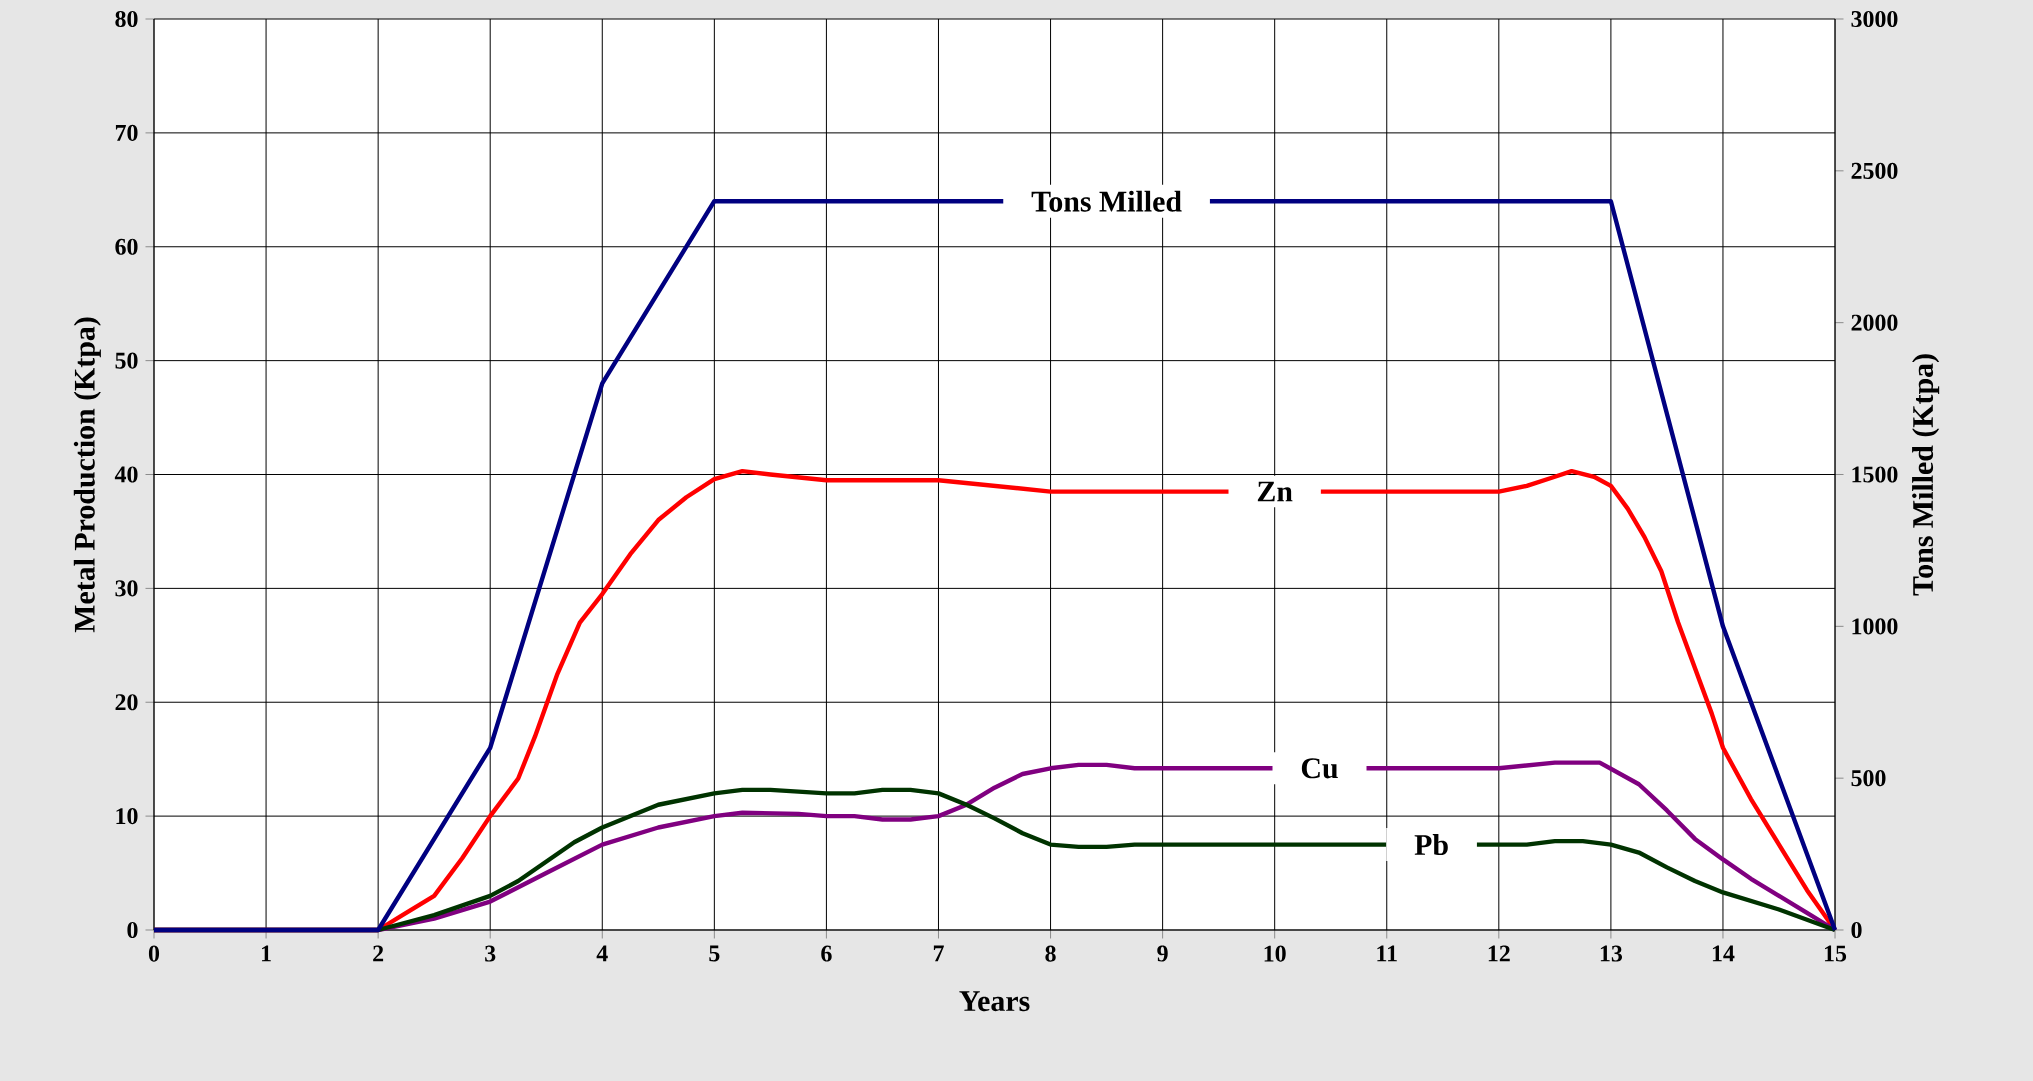  I want to click on y-tick-label: 40, so click(126, 474).